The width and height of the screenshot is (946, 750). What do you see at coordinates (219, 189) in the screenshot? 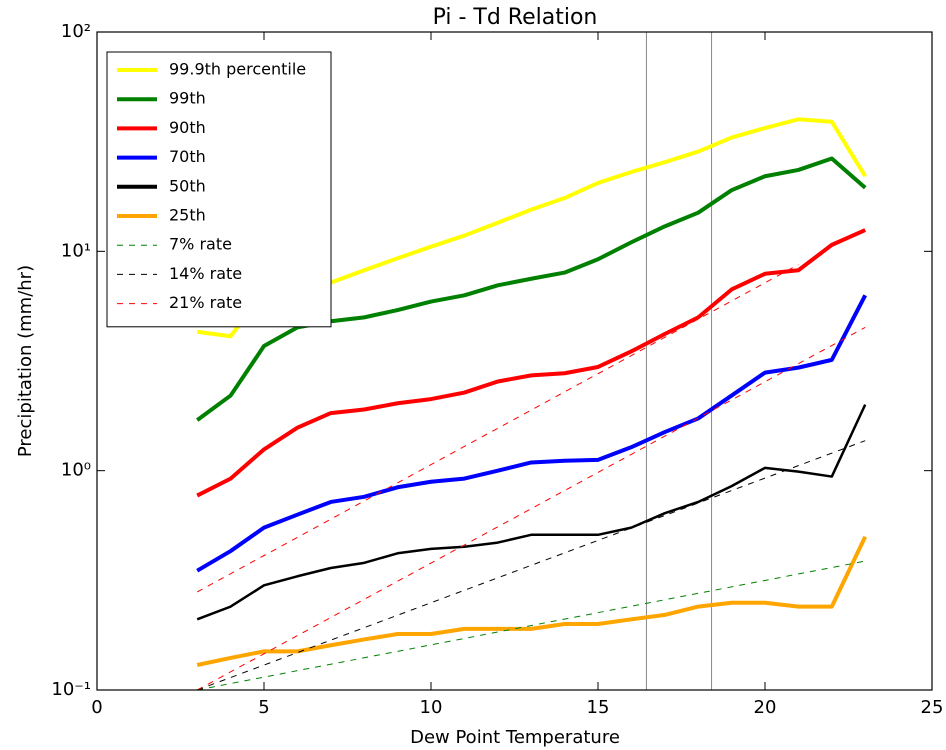
I see `legend-box` at bounding box center [219, 189].